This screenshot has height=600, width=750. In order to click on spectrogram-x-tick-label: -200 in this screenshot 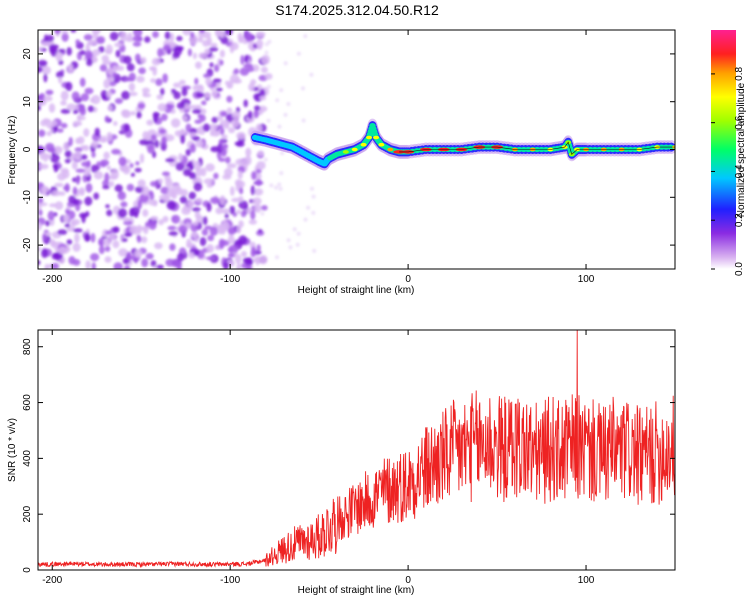, I will do `click(52, 279)`.